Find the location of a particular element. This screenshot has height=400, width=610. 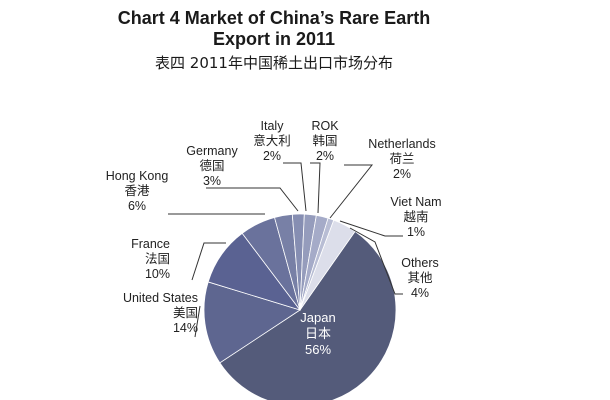

slice-label-japan-name-cn: 日本 is located at coordinates (318, 333).